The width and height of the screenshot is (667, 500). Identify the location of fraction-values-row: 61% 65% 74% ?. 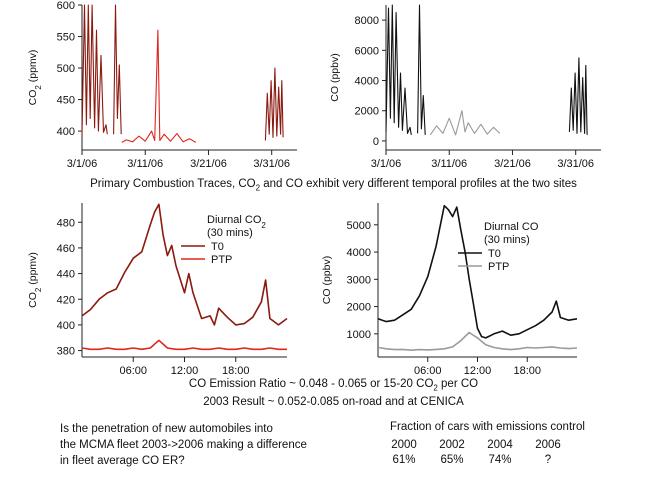
(476, 459).